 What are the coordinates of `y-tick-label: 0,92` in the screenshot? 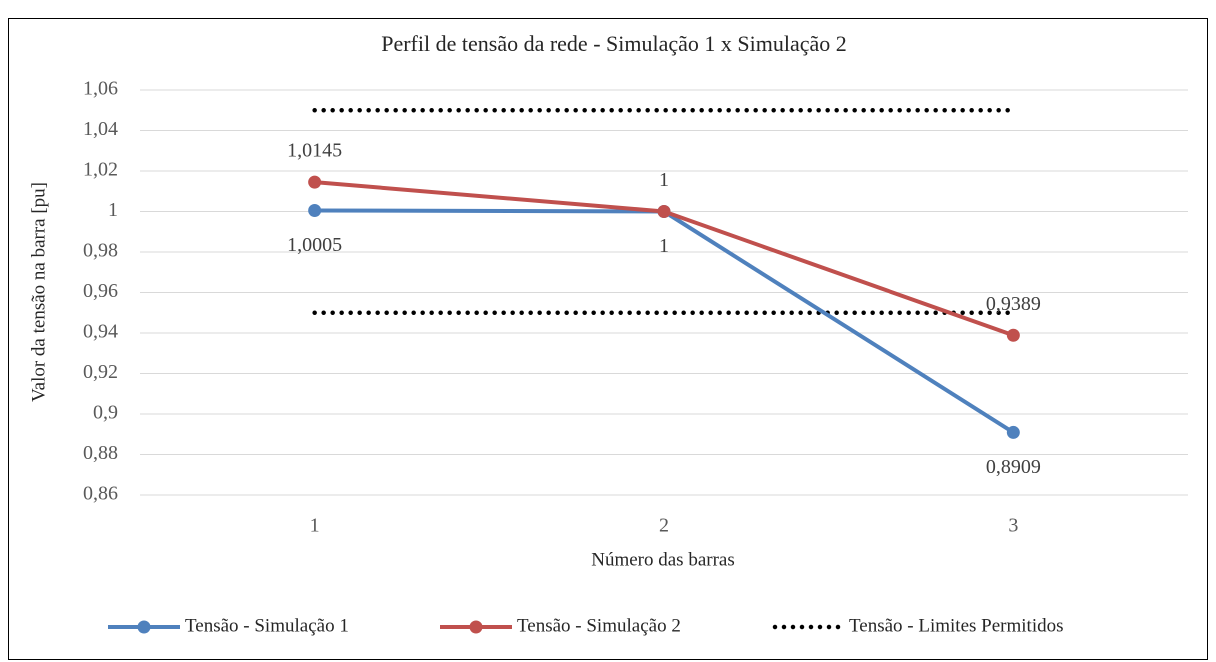 It's located at (100, 372).